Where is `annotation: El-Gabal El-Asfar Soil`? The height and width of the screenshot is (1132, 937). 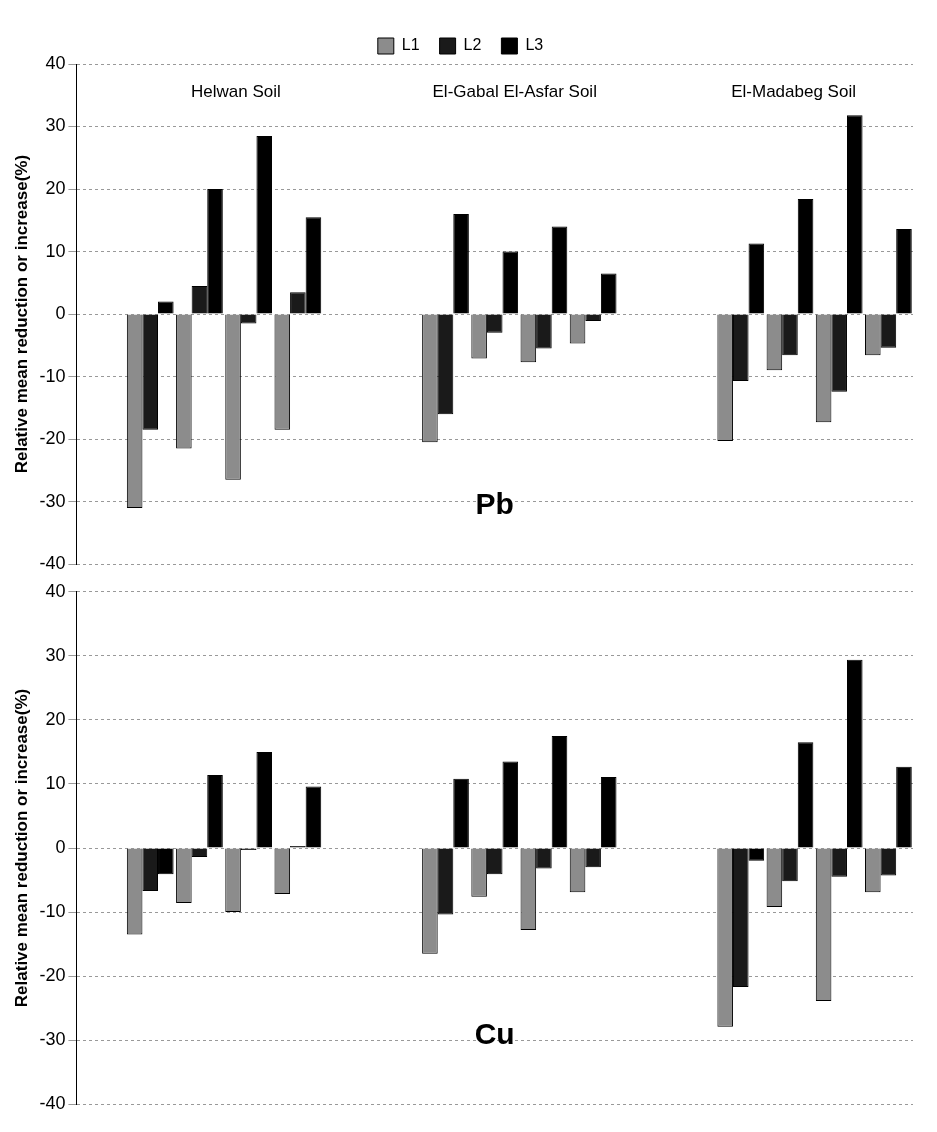 annotation: El-Gabal El-Asfar Soil is located at coordinates (514, 91).